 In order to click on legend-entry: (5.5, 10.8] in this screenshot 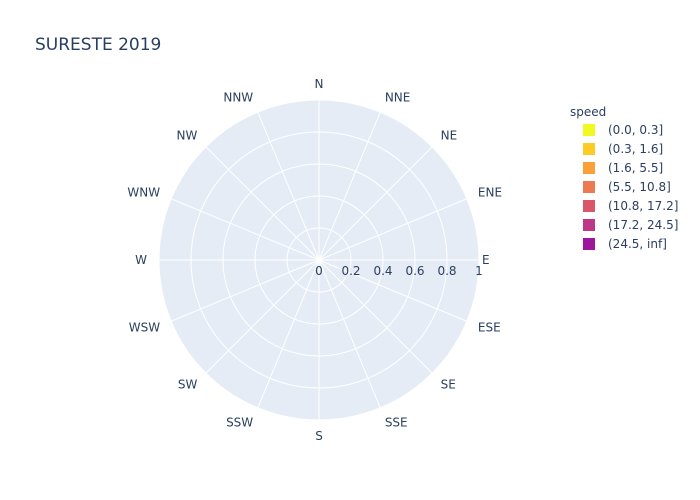, I will do `click(639, 187)`.